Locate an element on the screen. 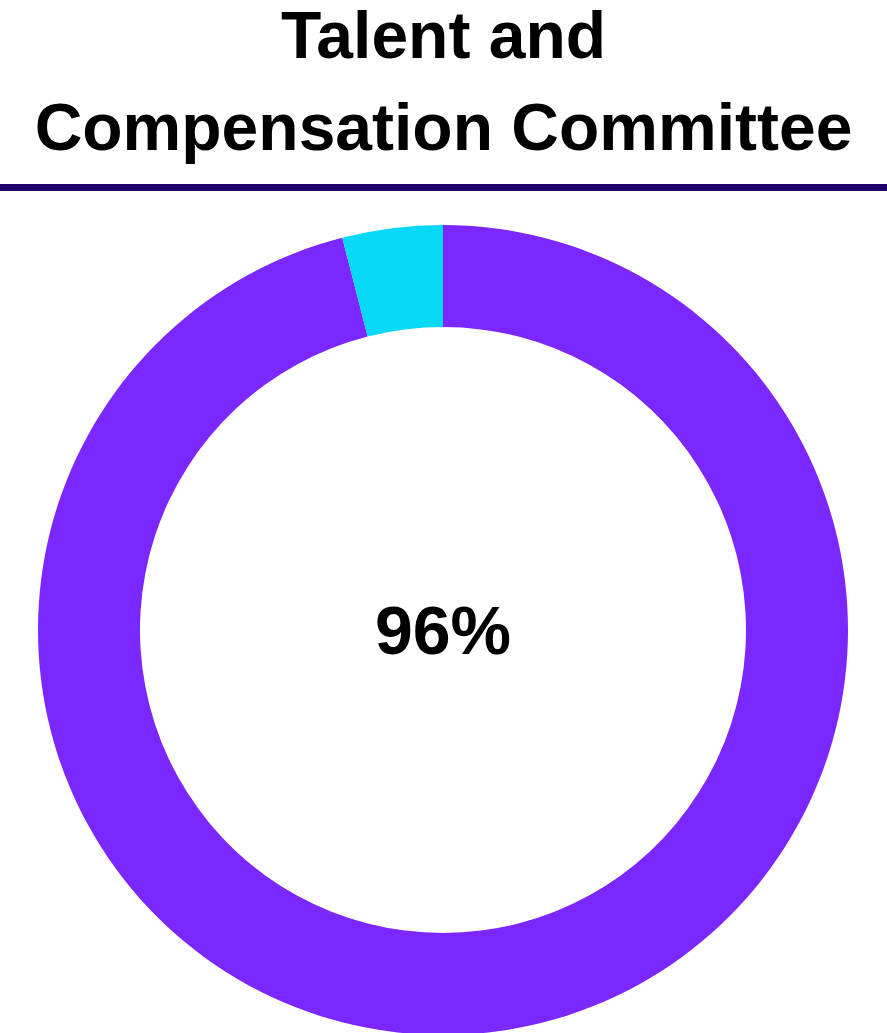 The width and height of the screenshot is (887, 1033). donut-slice is located at coordinates (392, 281).